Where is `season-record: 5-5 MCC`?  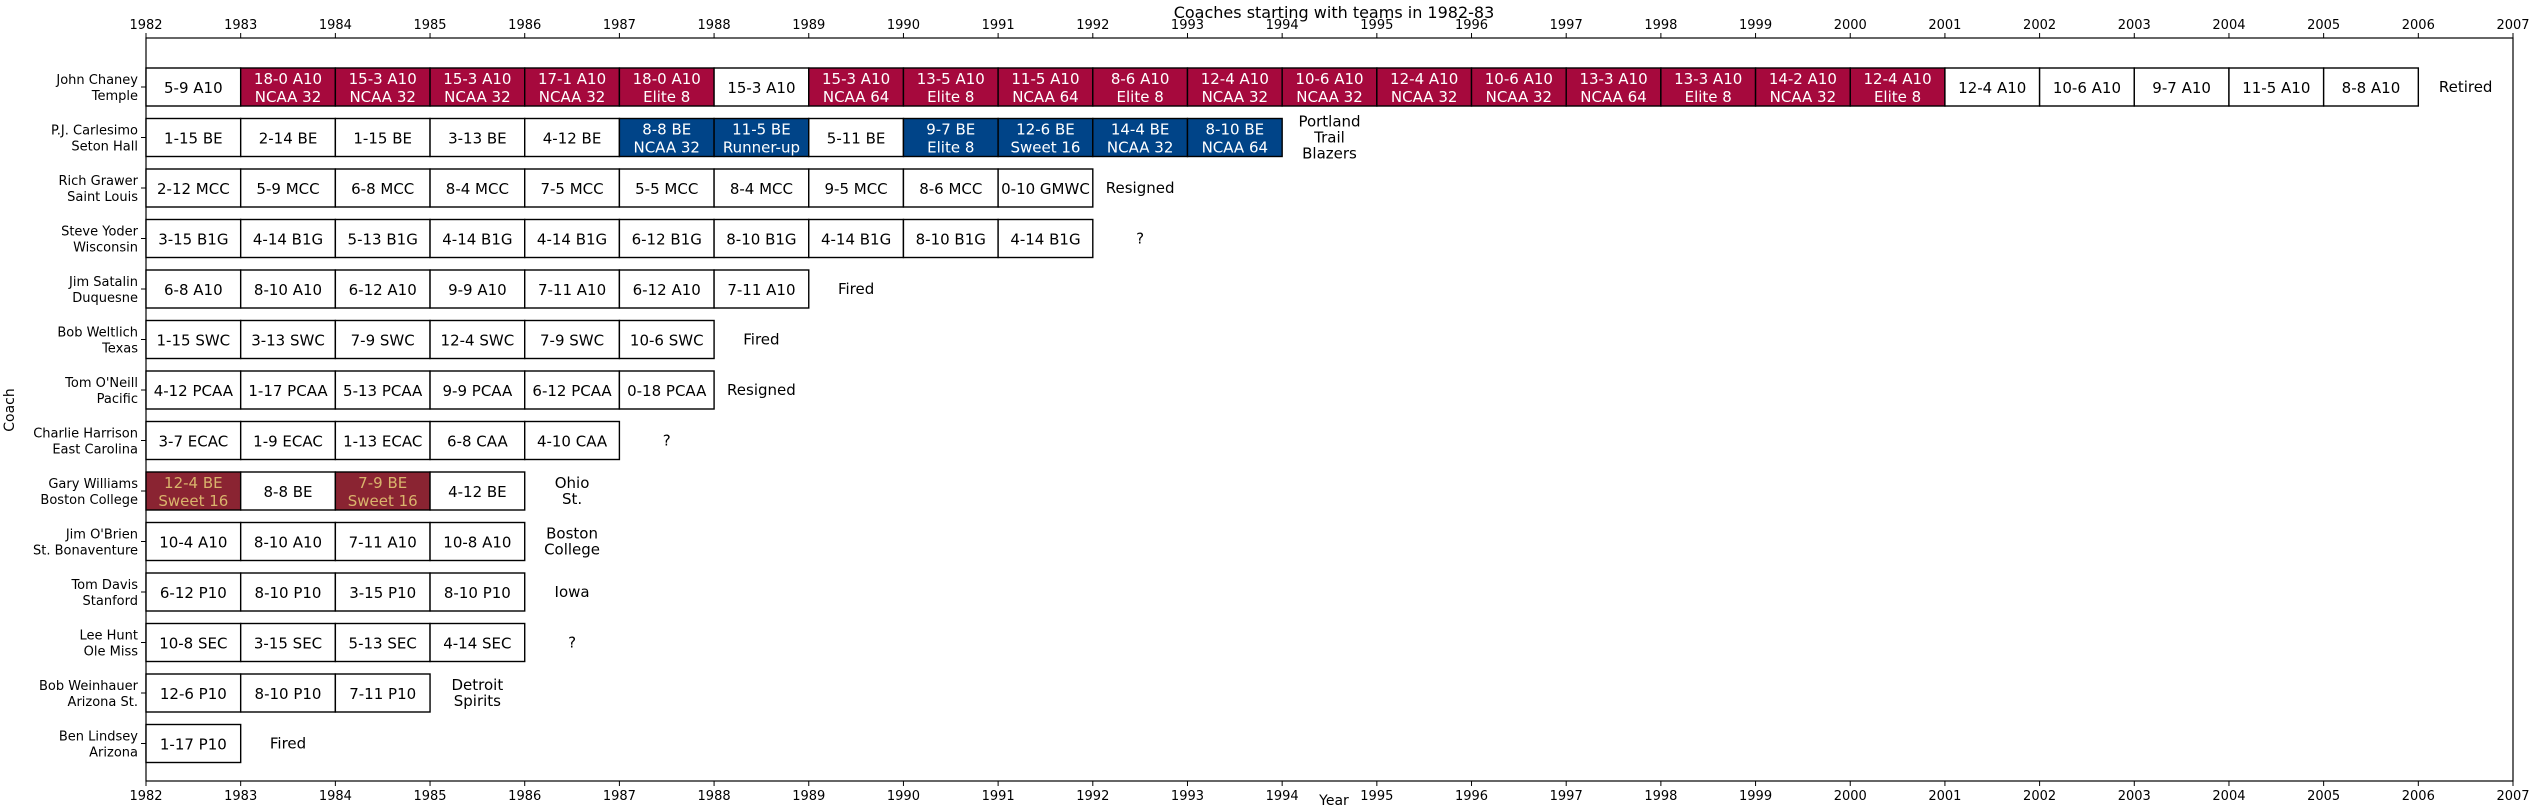
season-record: 5-5 MCC is located at coordinates (666, 189).